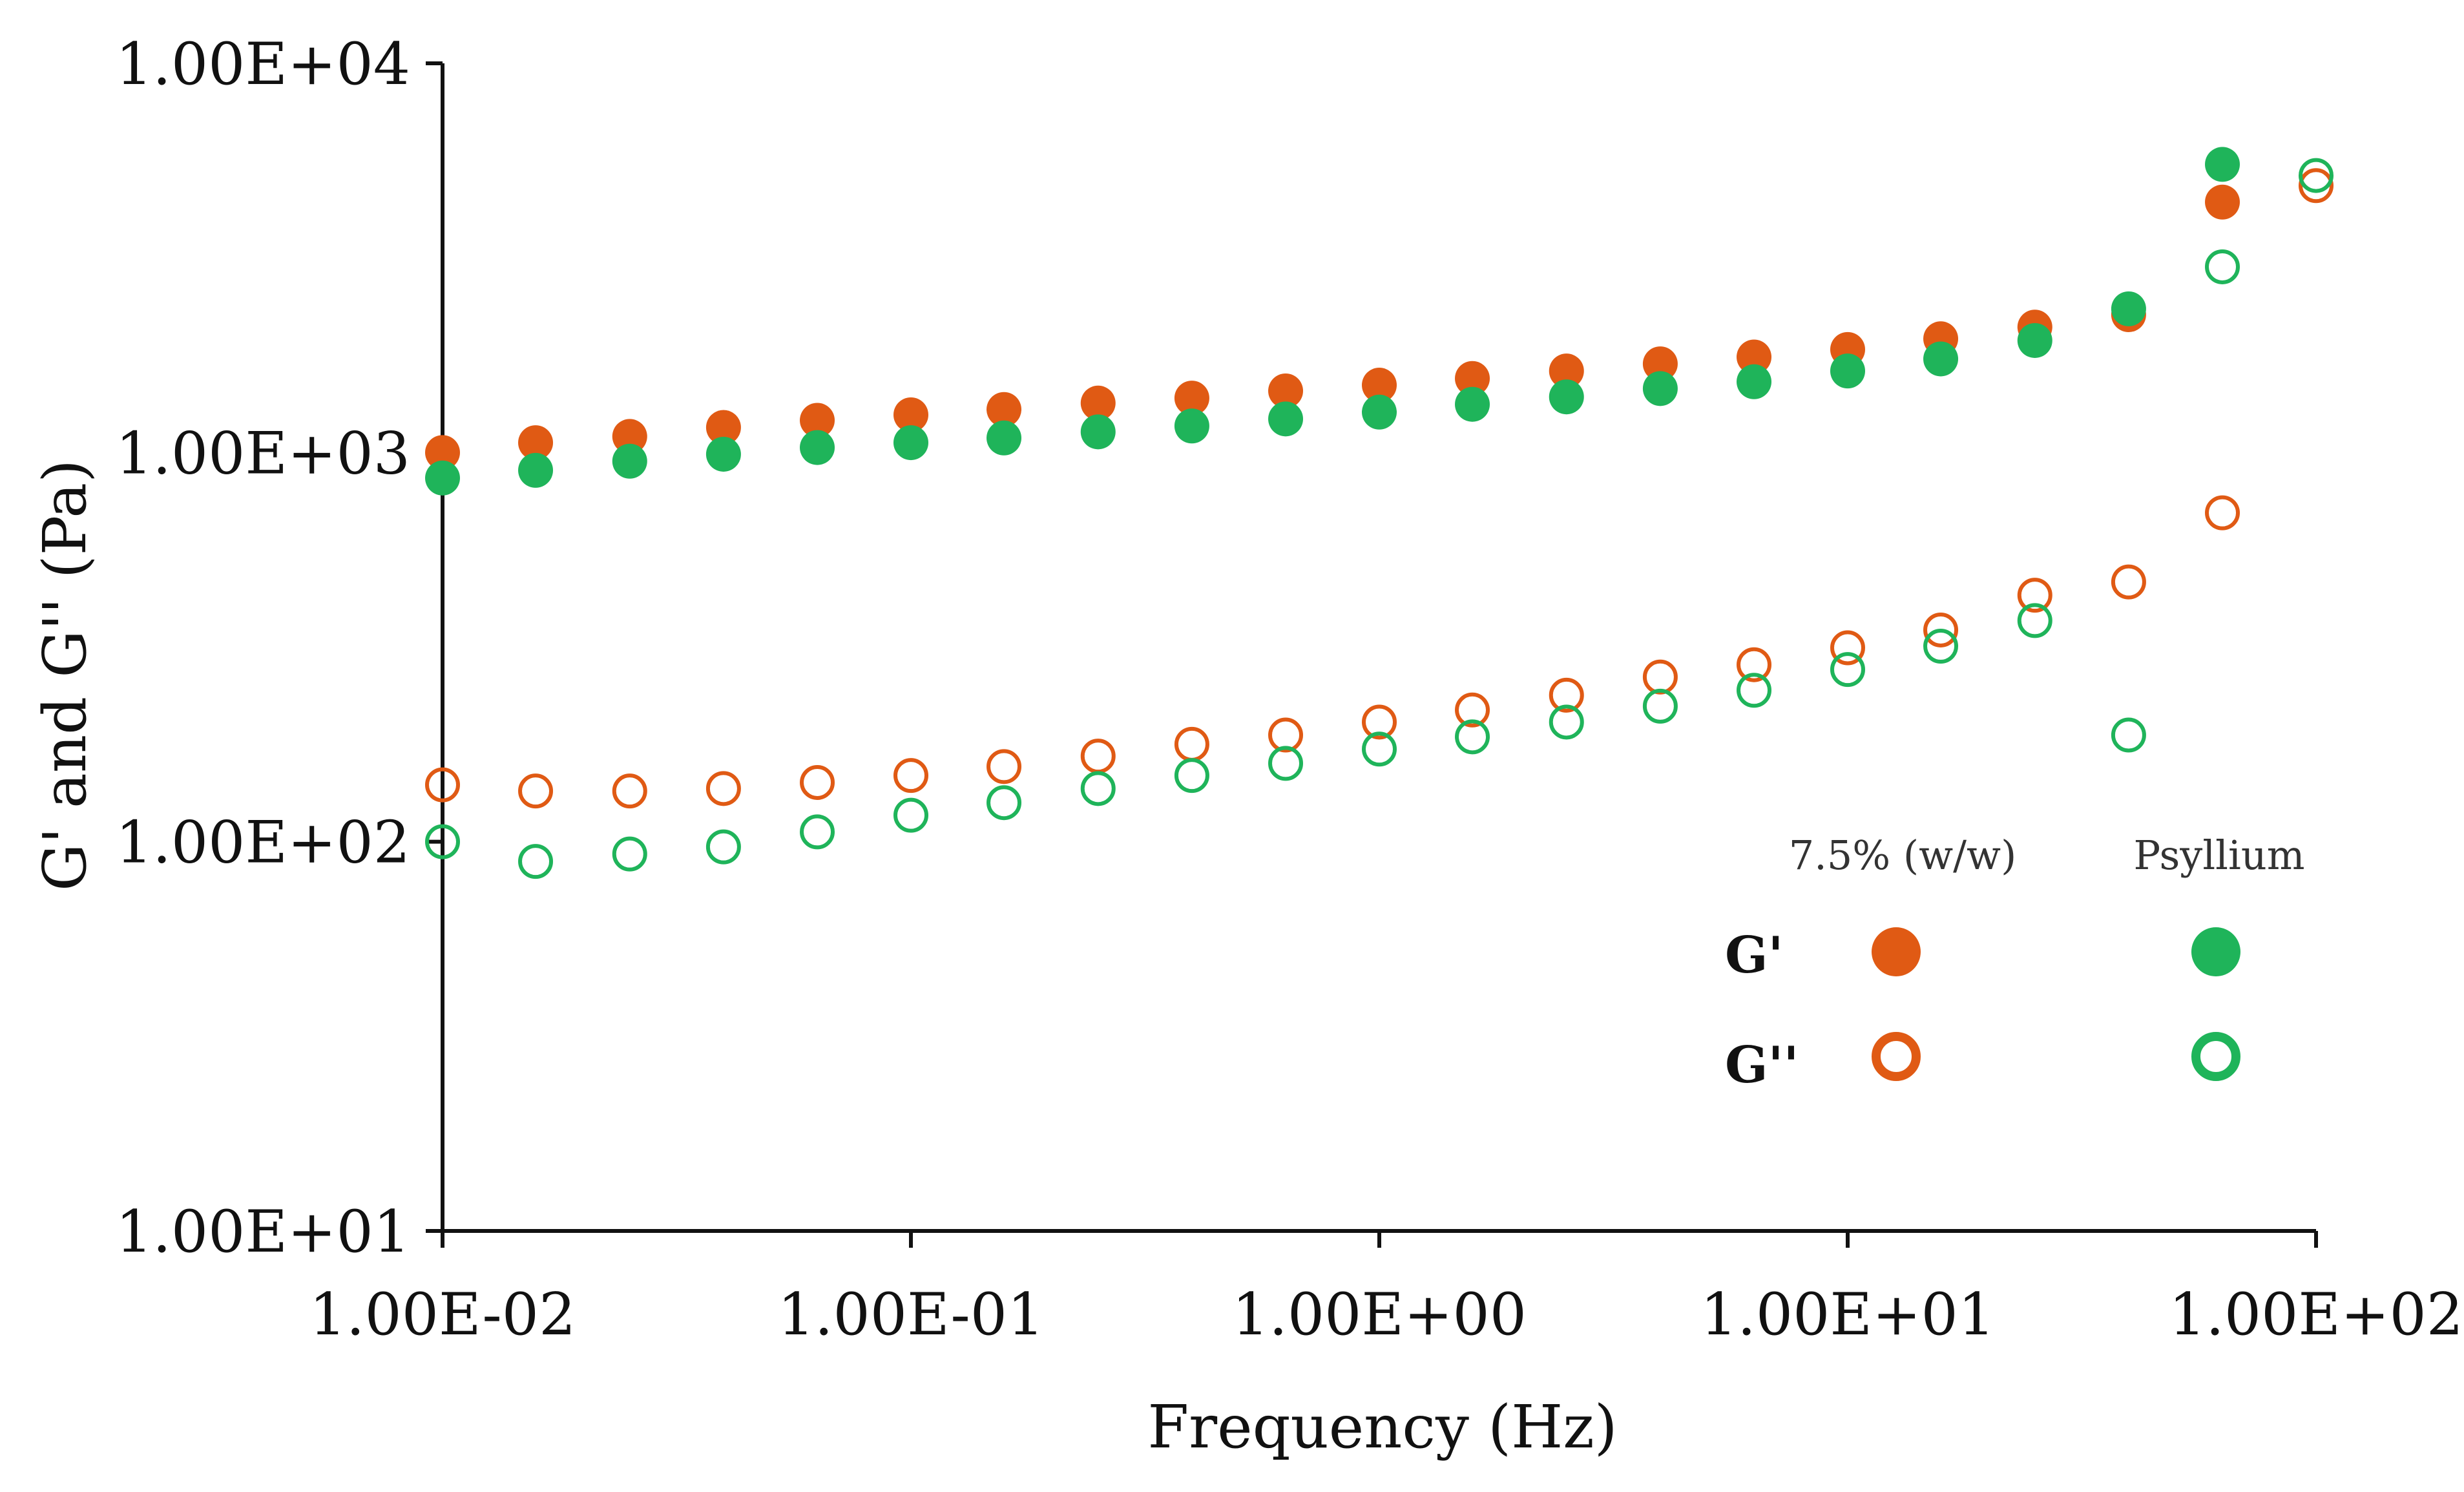 This screenshot has height=1492, width=2464. Describe the element at coordinates (911, 1315) in the screenshot. I see `x-tick-label: 1.00E-01` at that location.